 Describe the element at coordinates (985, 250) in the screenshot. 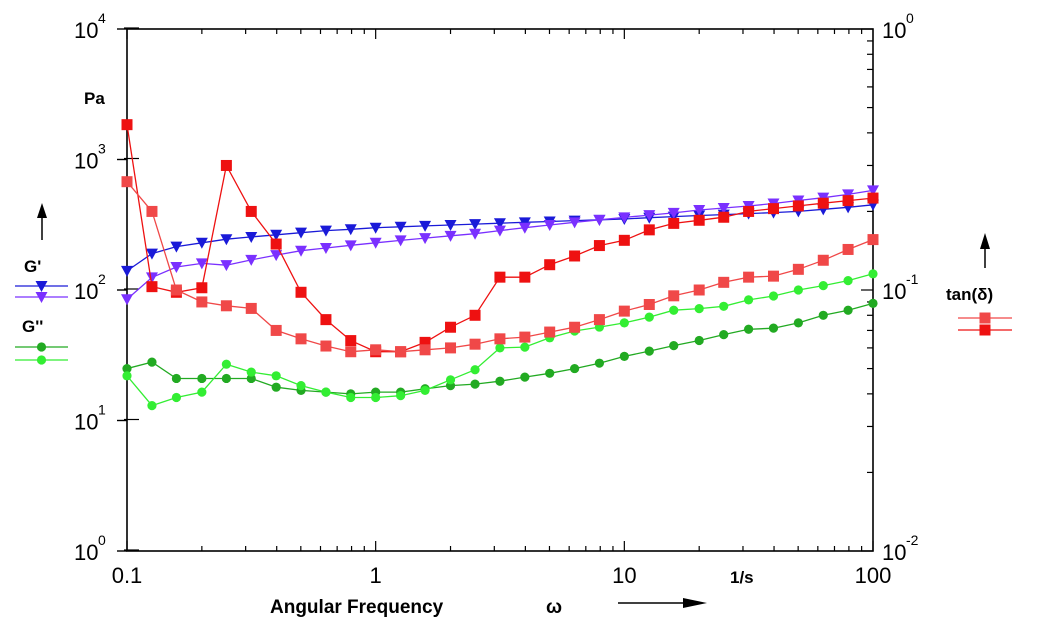

I see `y-right-direction-arrow` at that location.